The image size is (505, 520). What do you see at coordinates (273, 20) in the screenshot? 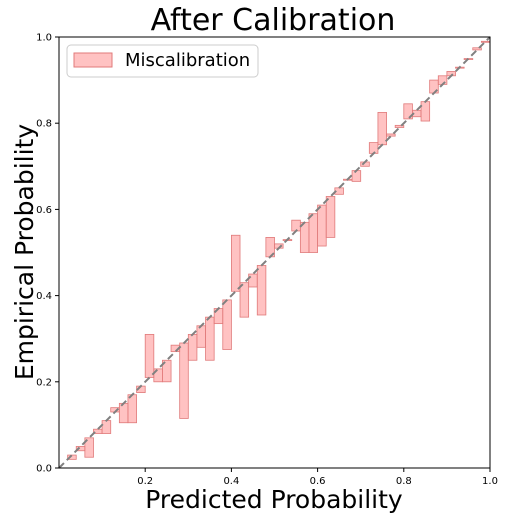
I see `chart-title: After Calibration` at bounding box center [273, 20].